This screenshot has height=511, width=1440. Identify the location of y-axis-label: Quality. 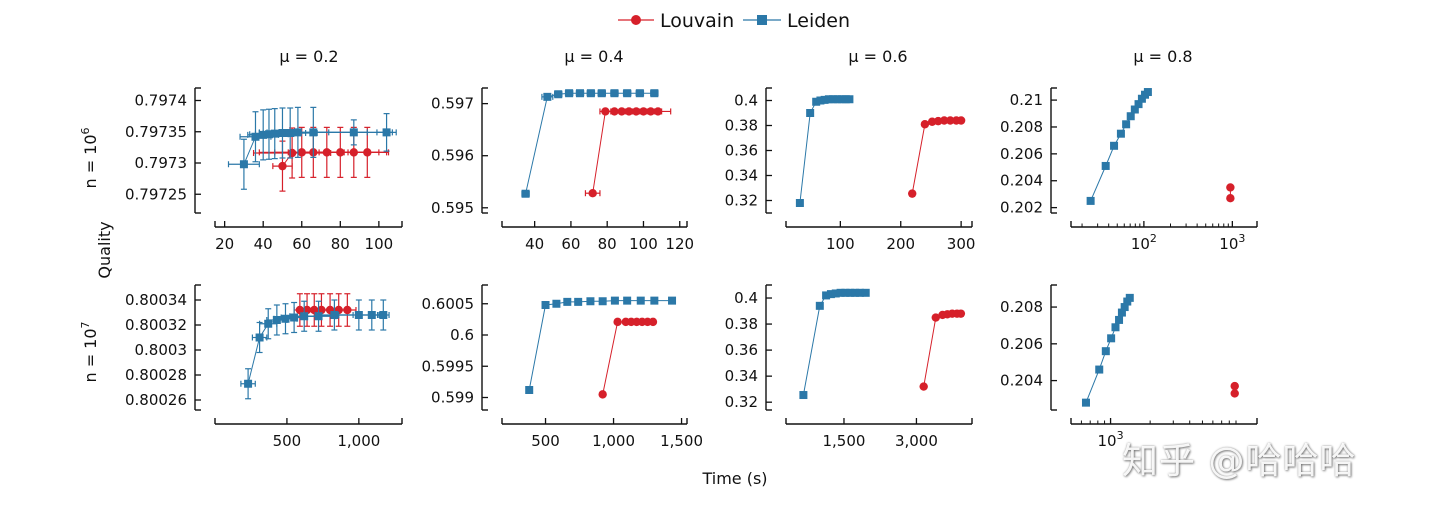
(104, 249).